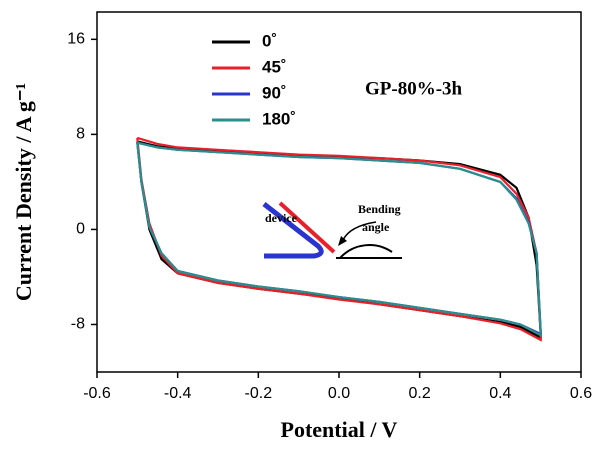 The image size is (608, 452). Describe the element at coordinates (342, 241) in the screenshot. I see `inset-arrowhead` at that location.